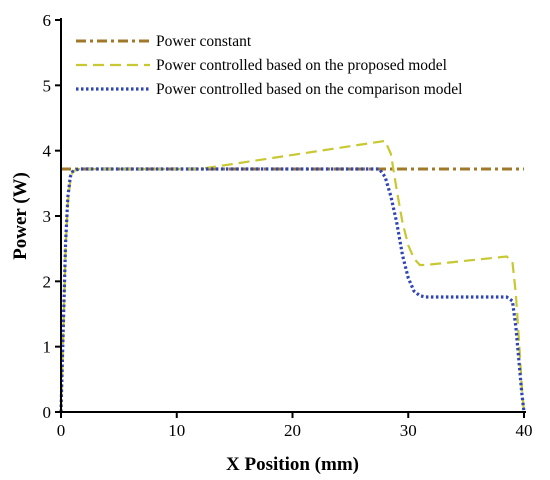 The image size is (550, 480). Describe the element at coordinates (47, 151) in the screenshot. I see `y-tick-label: 4` at that location.